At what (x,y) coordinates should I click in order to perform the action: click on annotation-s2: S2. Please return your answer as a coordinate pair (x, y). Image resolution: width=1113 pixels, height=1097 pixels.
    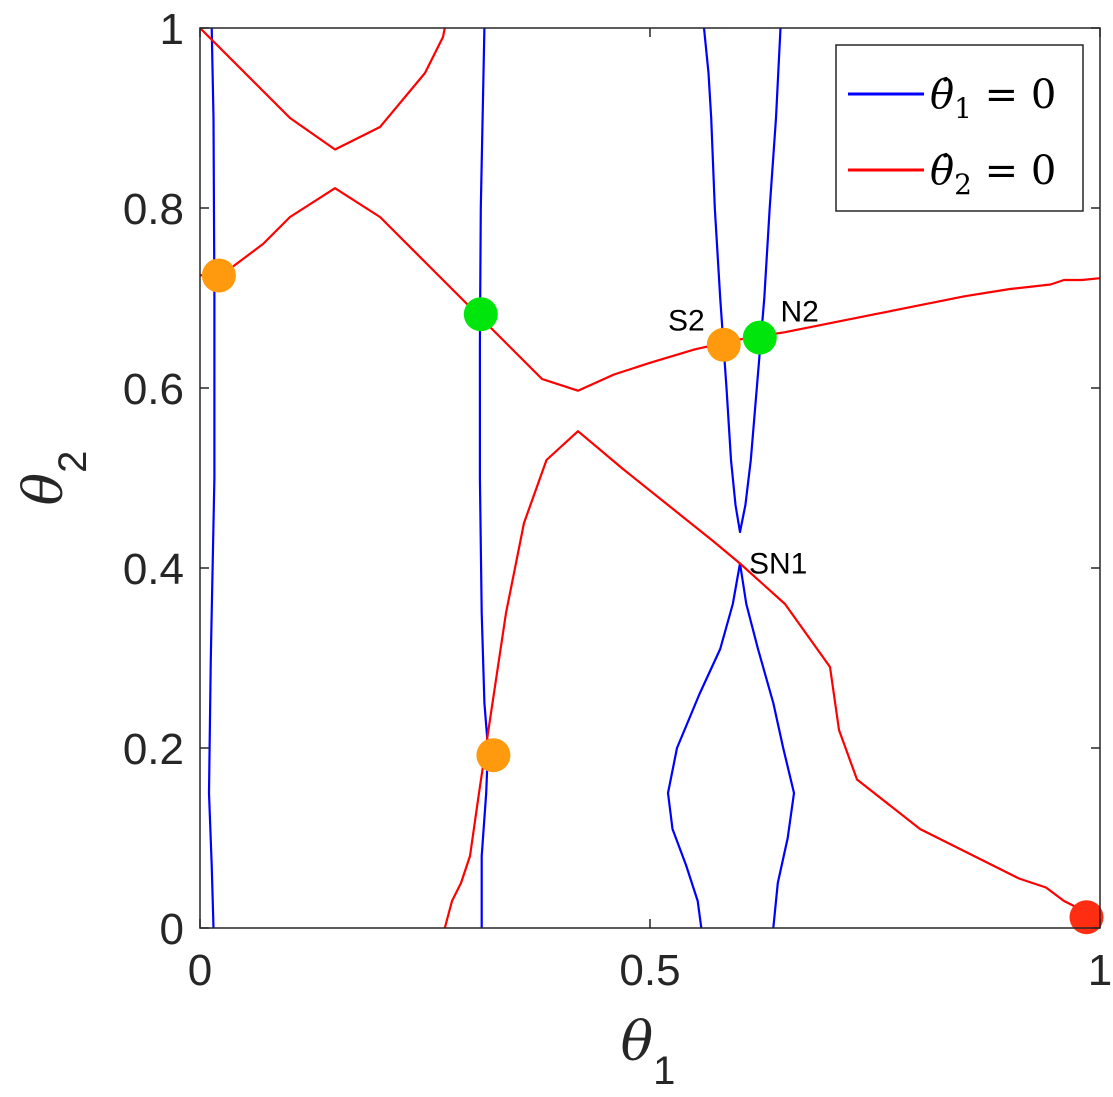
    Looking at the image, I should click on (686, 321).